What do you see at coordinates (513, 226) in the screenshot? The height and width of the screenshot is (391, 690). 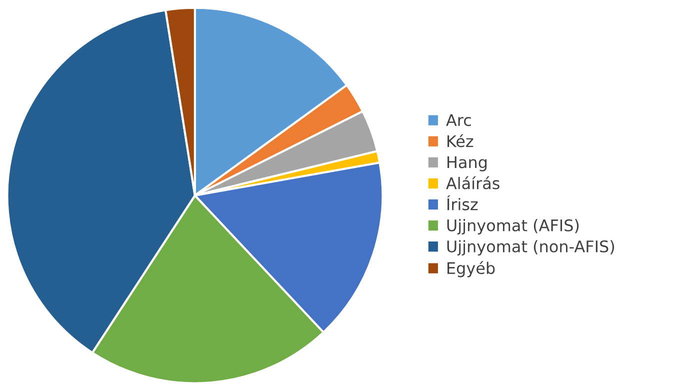 I see `legend-label: Ujjnyomat (AFIS)` at bounding box center [513, 226].